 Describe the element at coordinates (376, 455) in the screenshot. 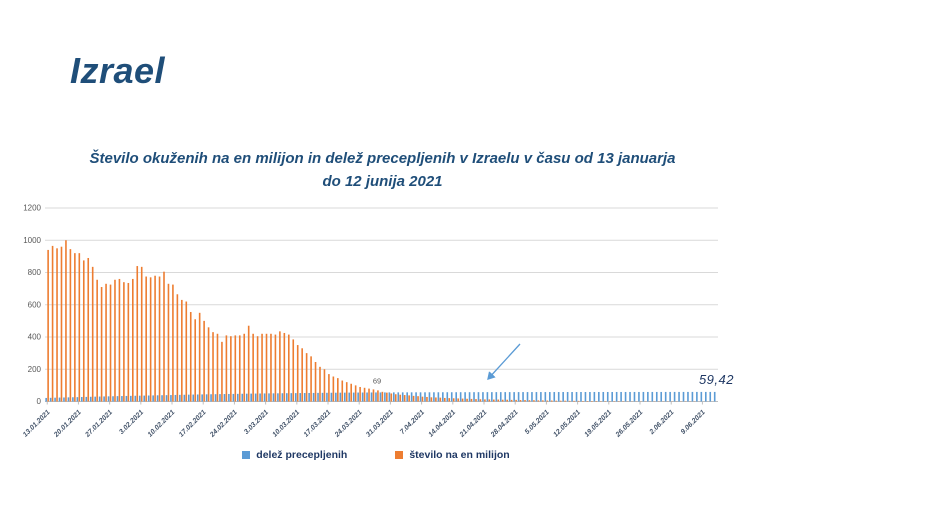

I see `chart-legend: delež precepljenih število na en milijon` at that location.